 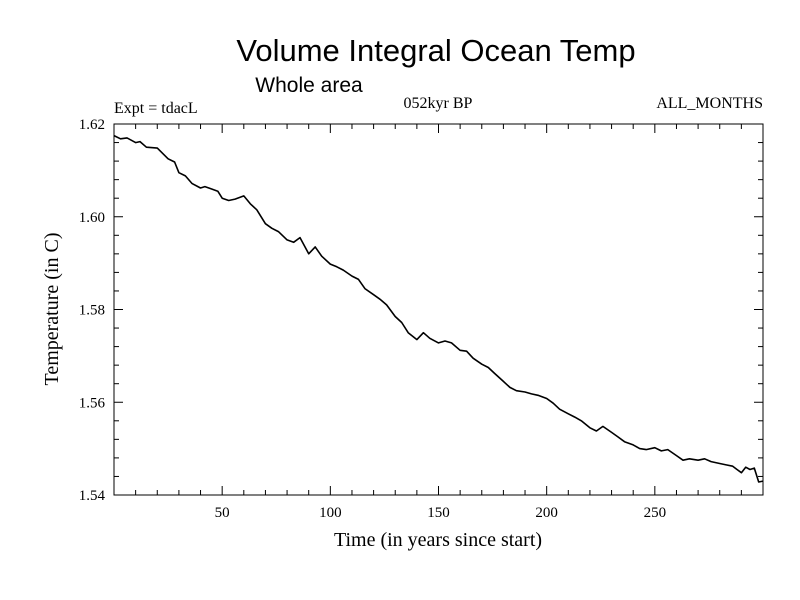 What do you see at coordinates (435, 50) in the screenshot?
I see `chart-title: Volume Integral Ocean Temp` at bounding box center [435, 50].